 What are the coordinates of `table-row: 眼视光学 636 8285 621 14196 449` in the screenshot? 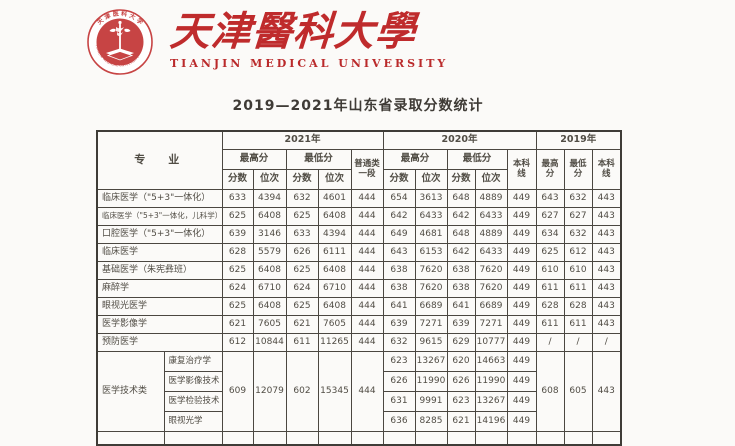 It's located at (359, 421).